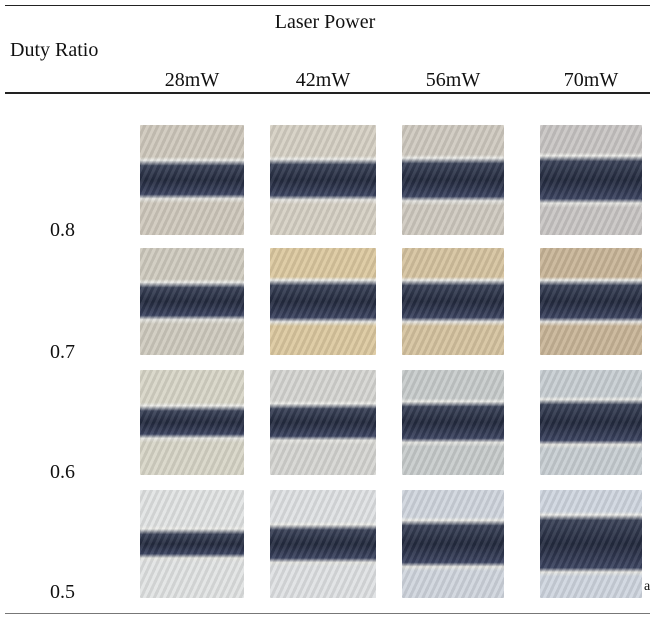 This screenshot has height=617, width=654. Describe the element at coordinates (327, 613) in the screenshot. I see `bottom-rule` at that location.